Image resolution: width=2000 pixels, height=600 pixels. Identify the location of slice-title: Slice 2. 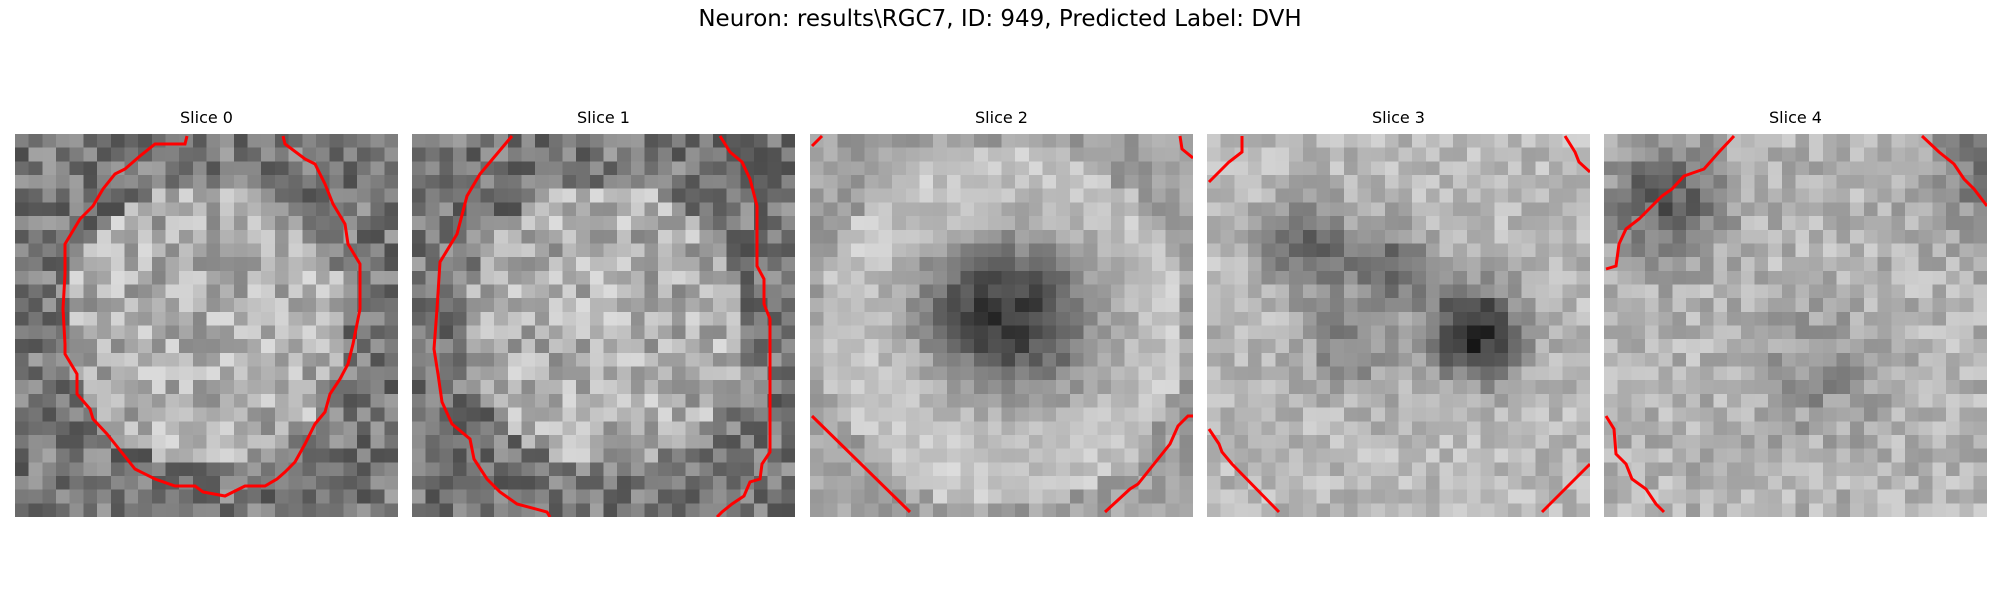
(1001, 117).